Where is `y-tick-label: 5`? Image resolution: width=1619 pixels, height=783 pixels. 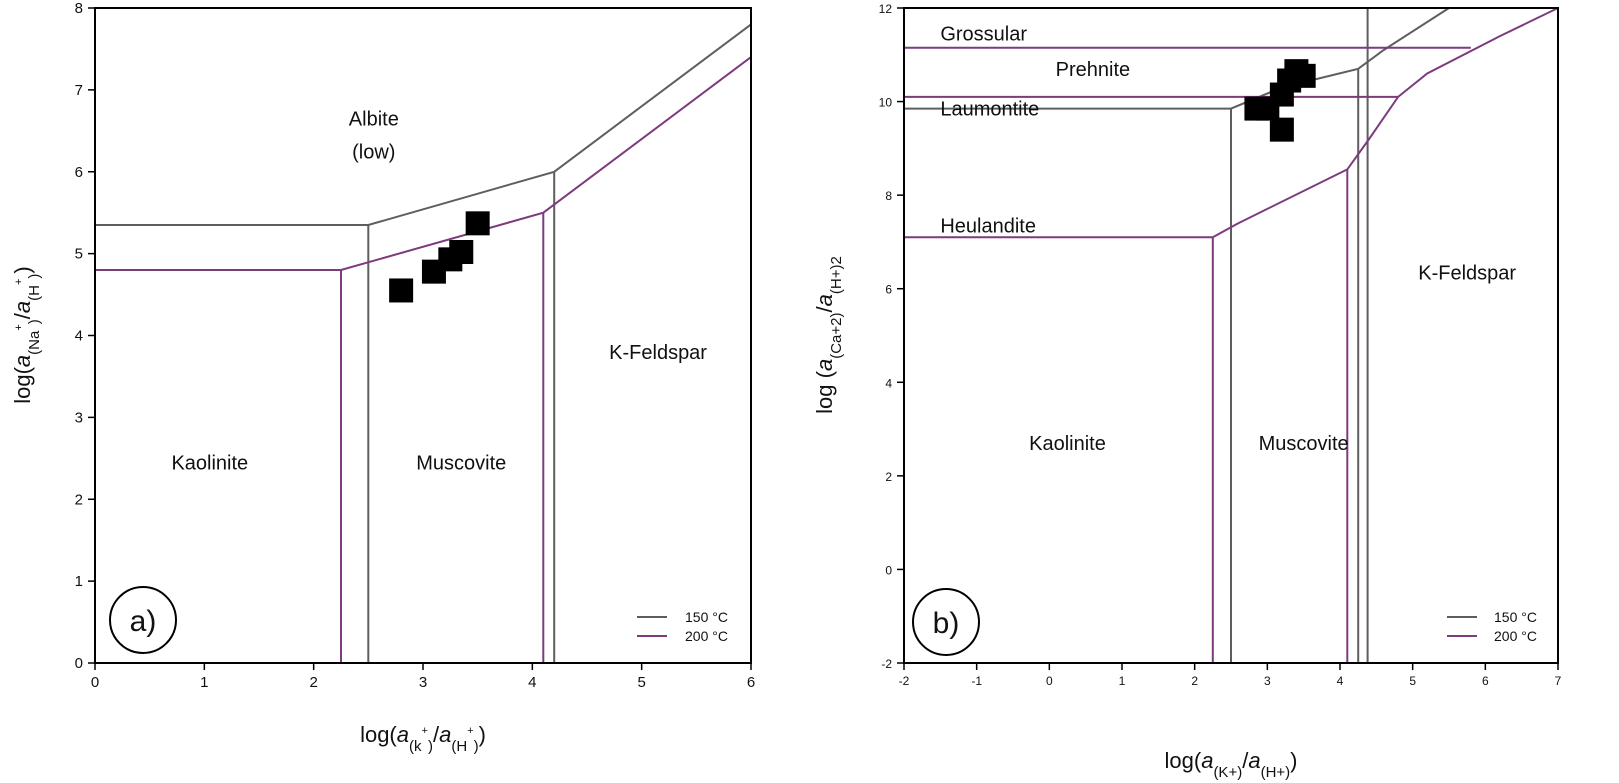
y-tick-label: 5 is located at coordinates (79, 254).